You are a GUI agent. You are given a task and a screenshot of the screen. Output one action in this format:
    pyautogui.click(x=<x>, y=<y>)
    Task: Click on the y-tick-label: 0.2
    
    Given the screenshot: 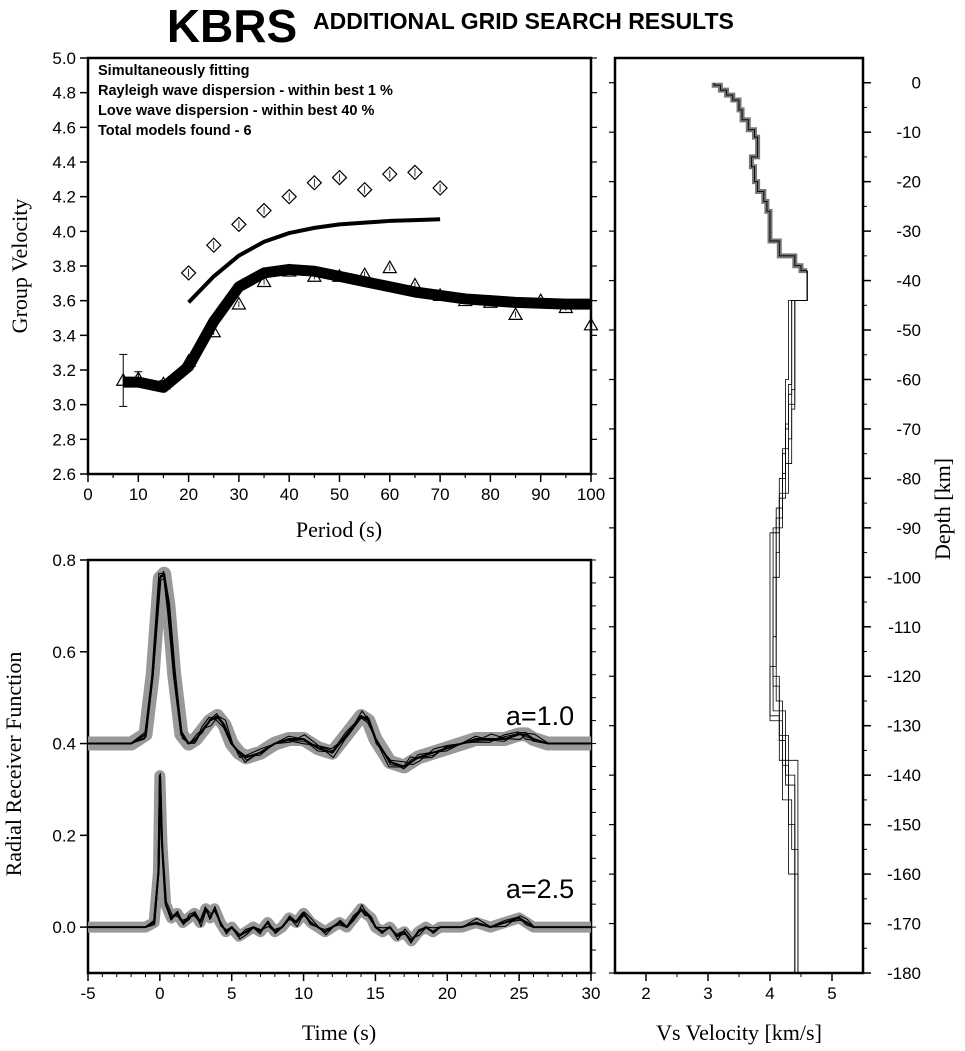 What is the action you would take?
    pyautogui.click(x=64, y=835)
    